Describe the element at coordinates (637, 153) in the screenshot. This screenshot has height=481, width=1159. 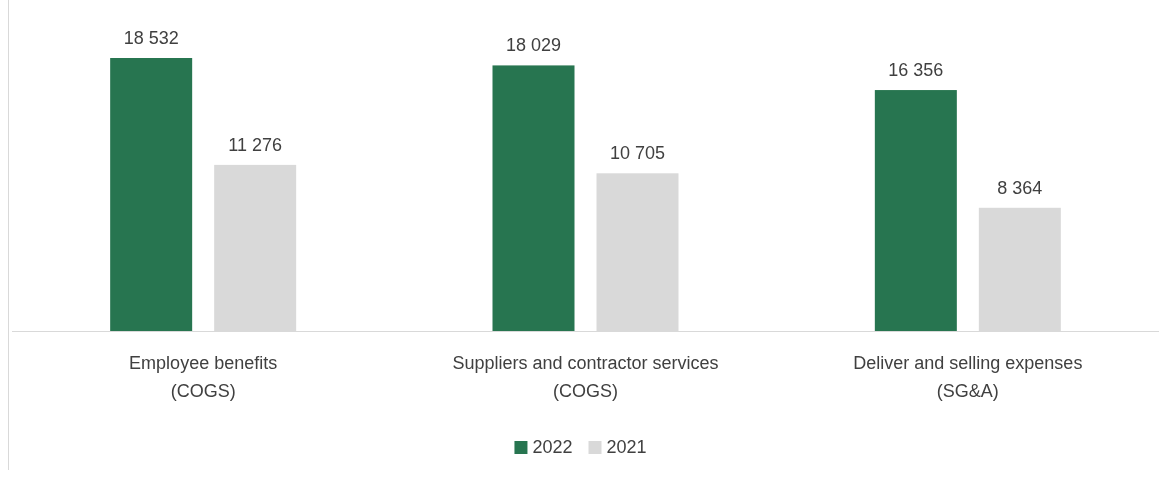
I see `data-label: 10 705` at that location.